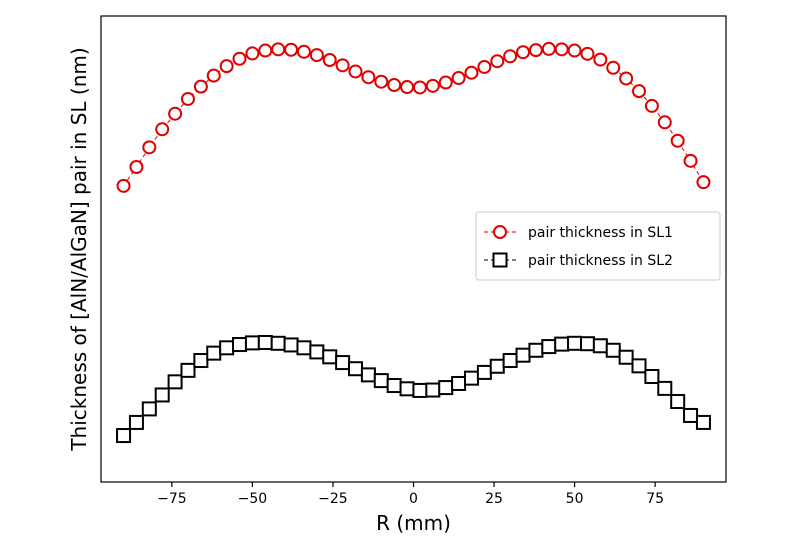 The image size is (809, 548). I want to click on x-tick-label: −25, so click(333, 499).